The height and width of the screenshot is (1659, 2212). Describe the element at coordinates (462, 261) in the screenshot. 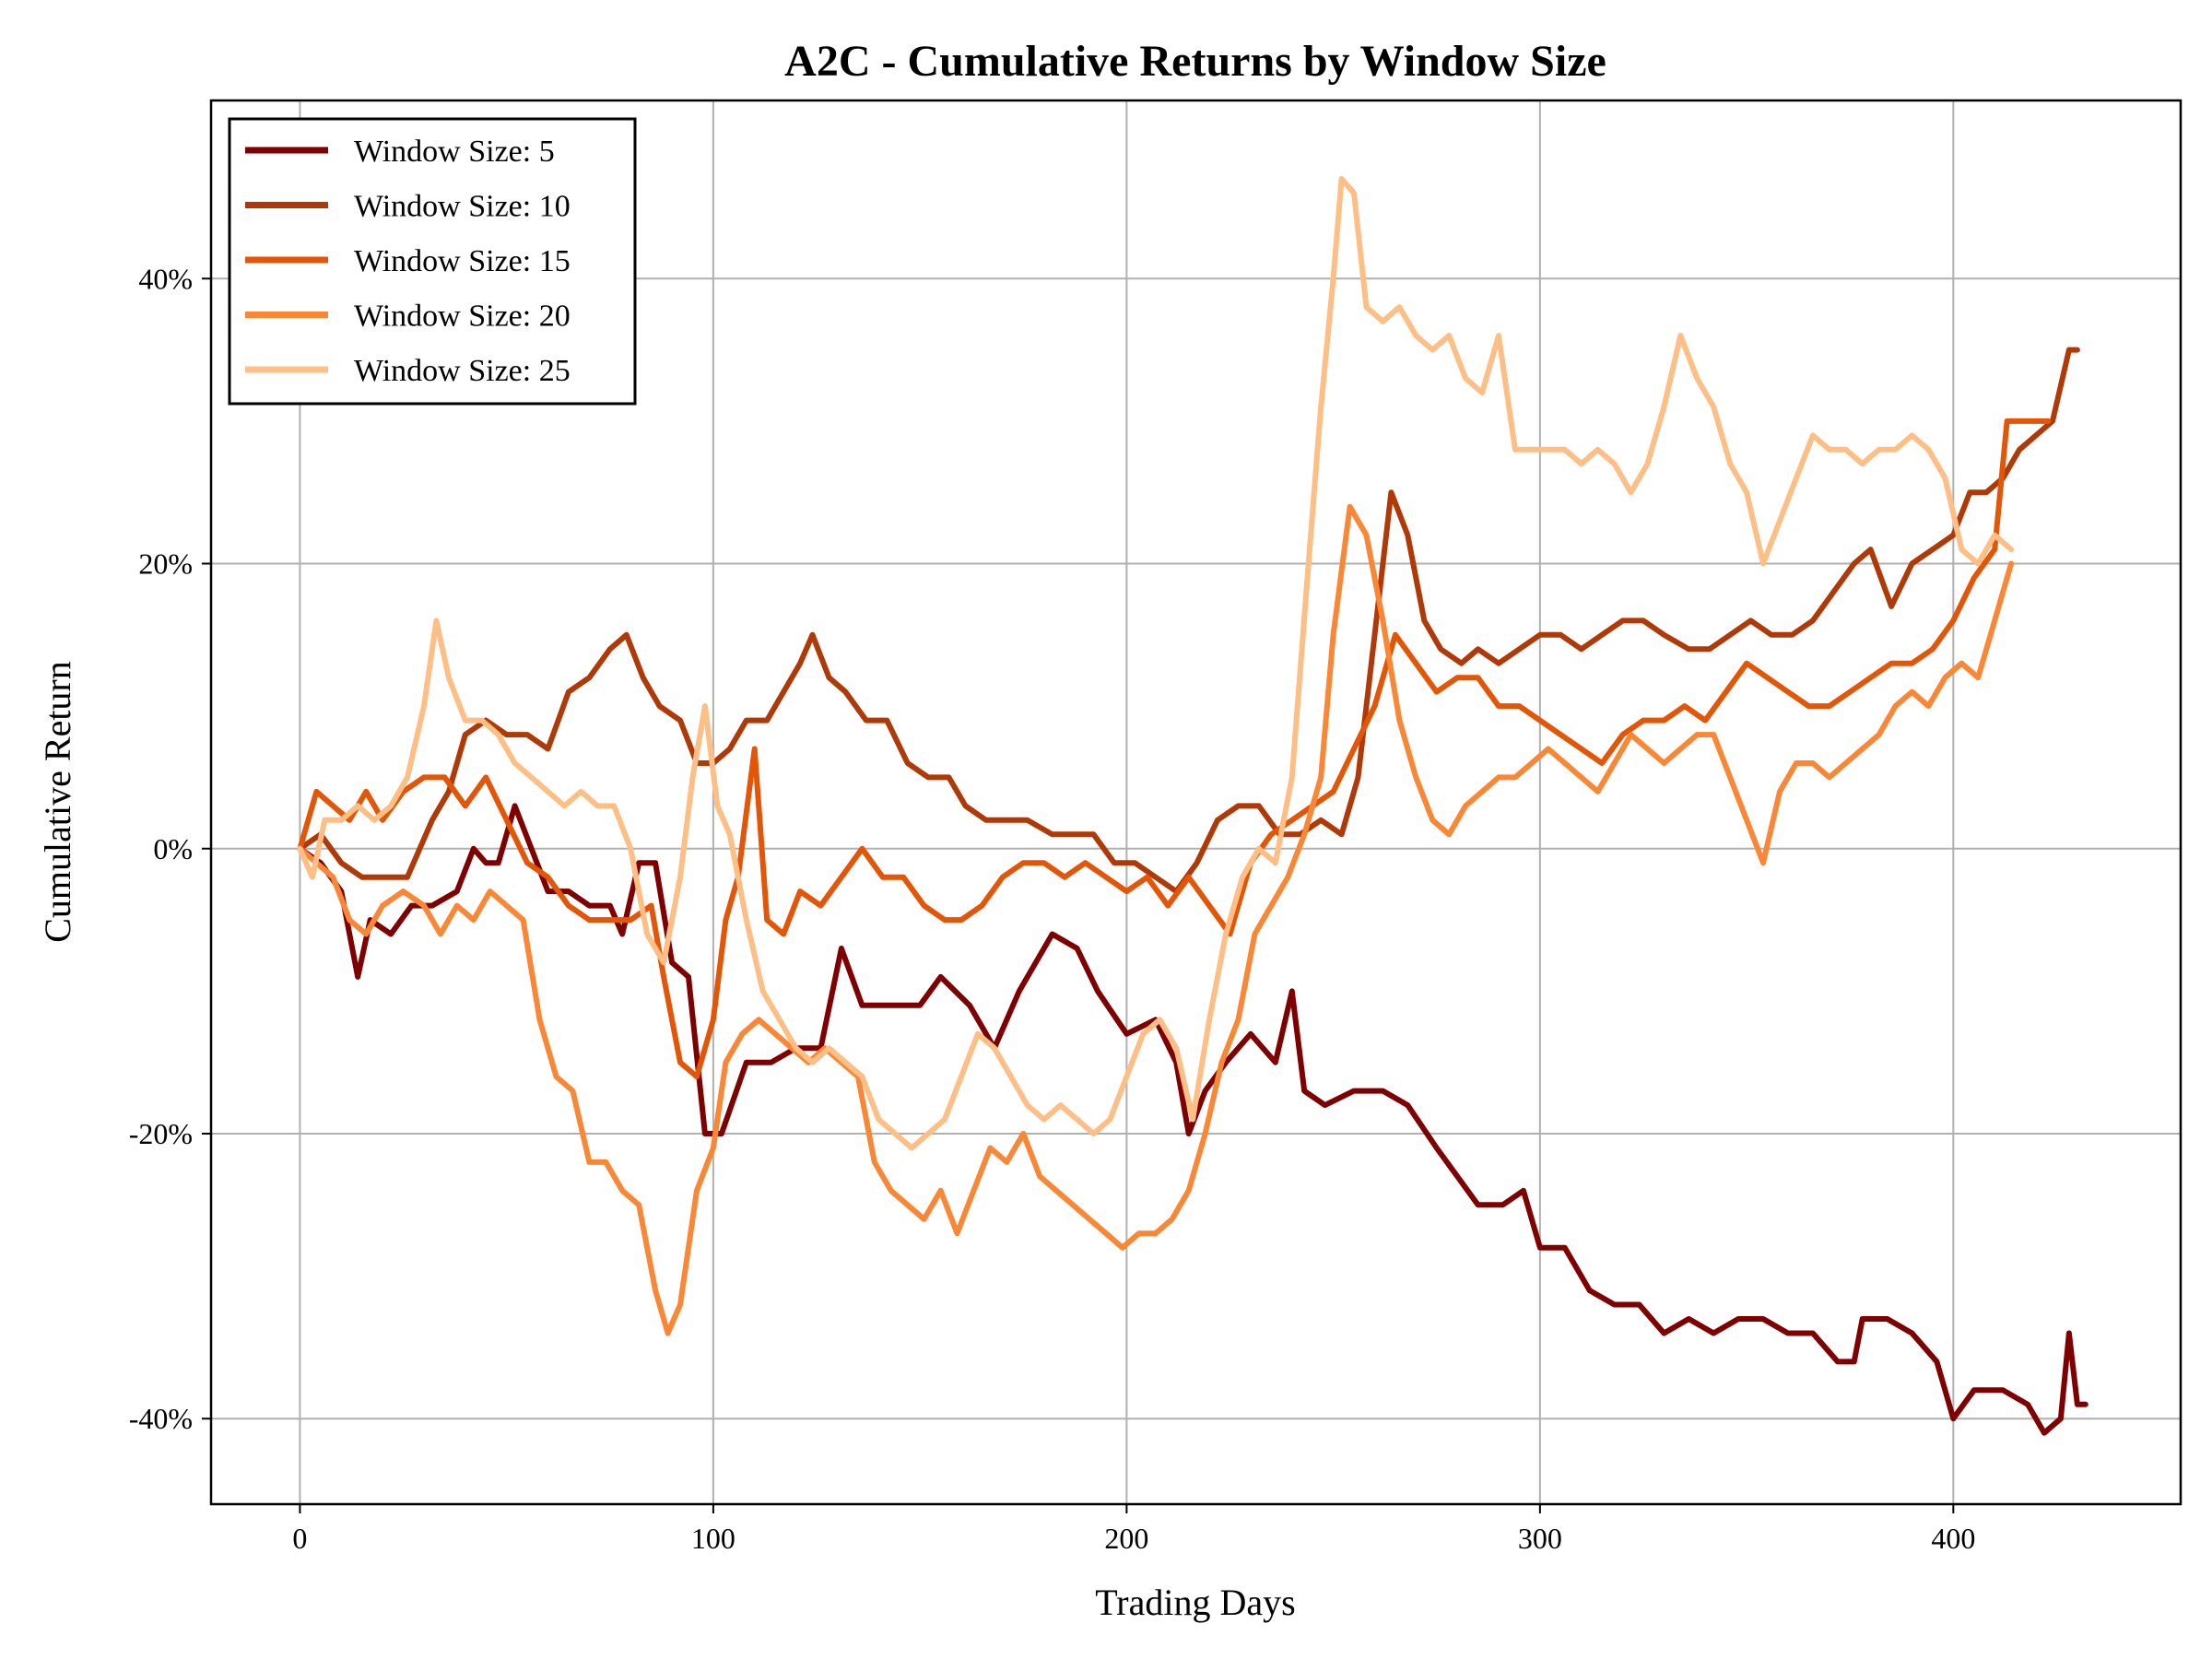

I see `legend-label: Window Size: 15` at that location.